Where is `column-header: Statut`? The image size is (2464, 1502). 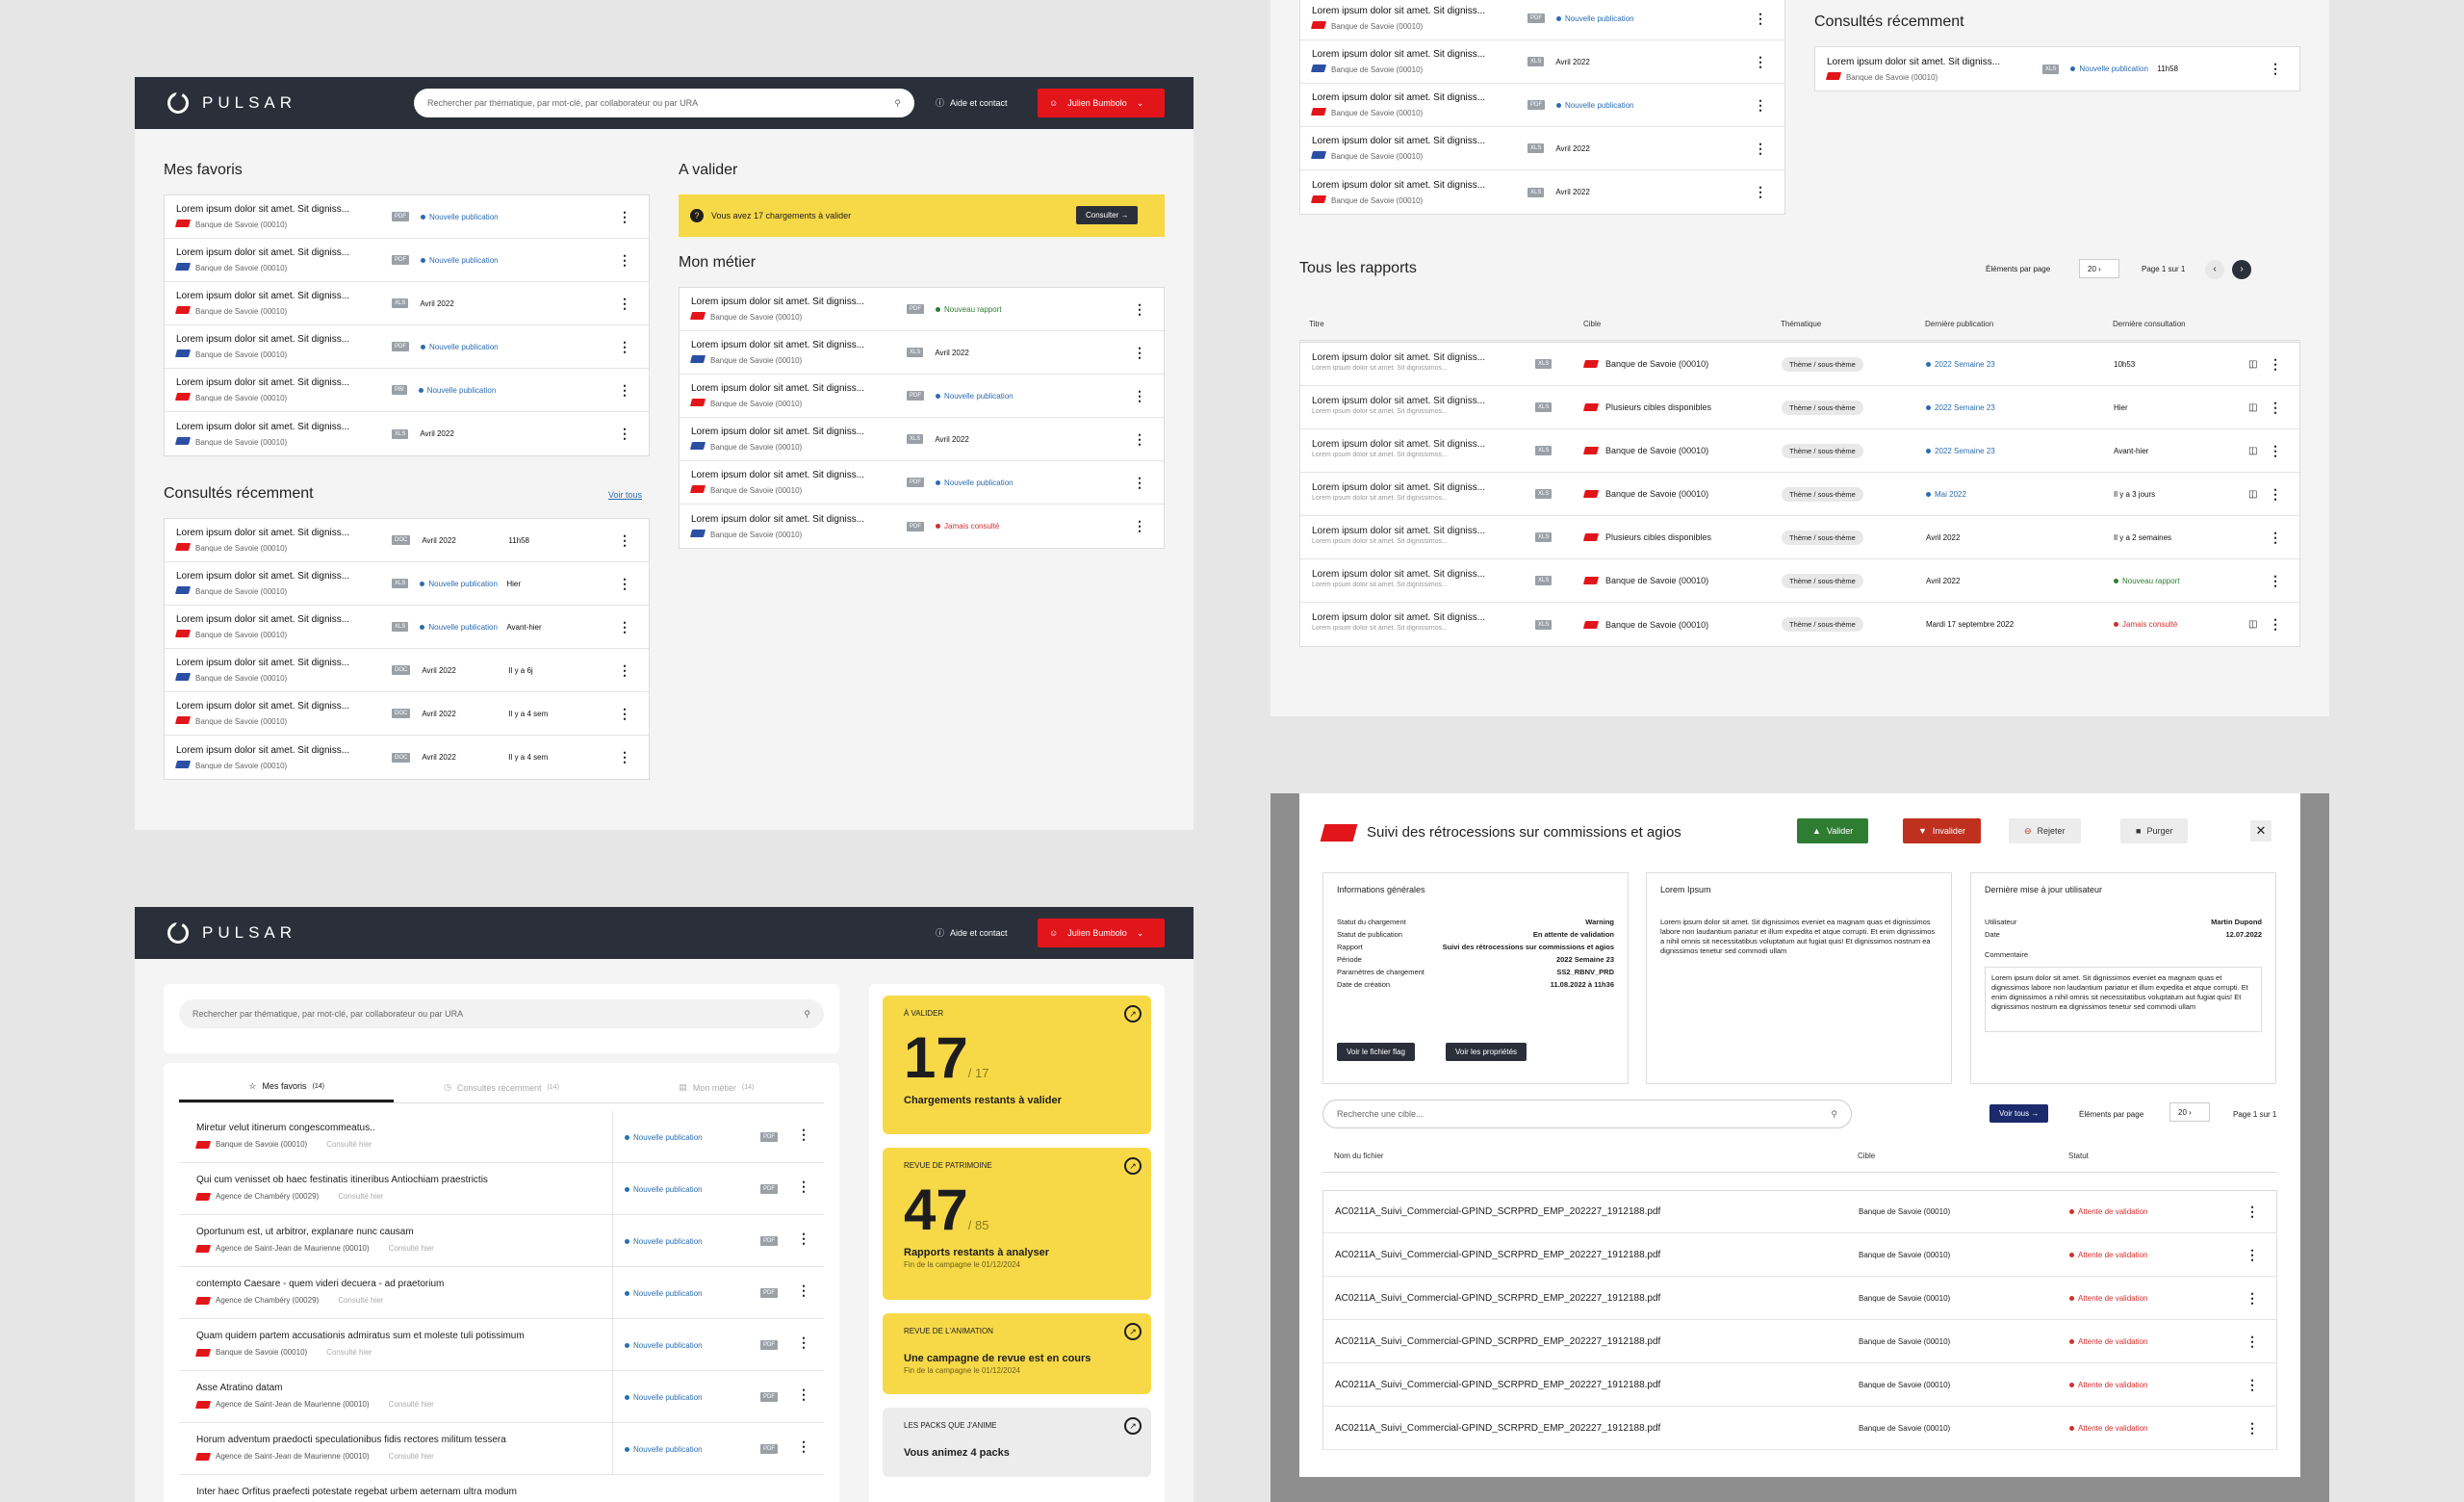
column-header: Statut is located at coordinates (2078, 1156).